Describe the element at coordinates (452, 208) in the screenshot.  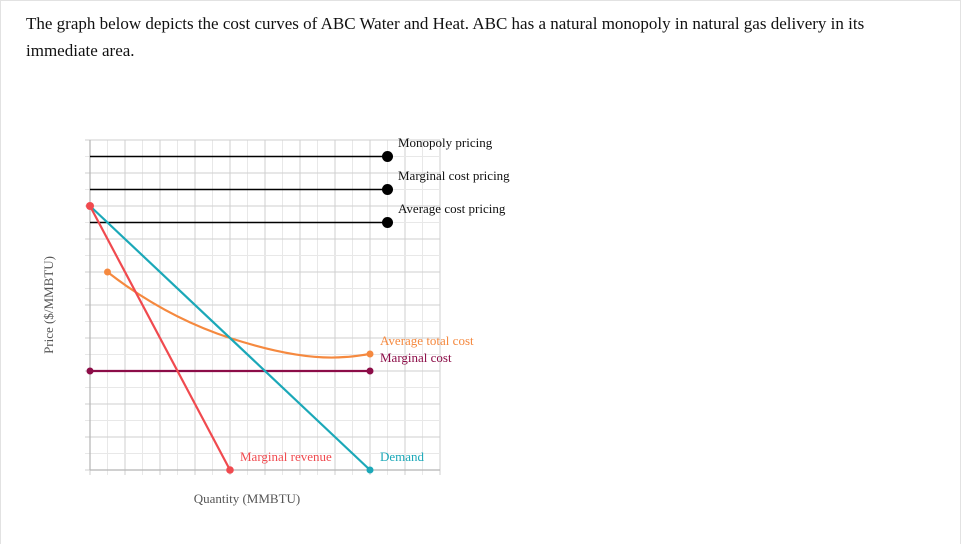
I see `ac-pricing-label: Average cost pricing` at that location.